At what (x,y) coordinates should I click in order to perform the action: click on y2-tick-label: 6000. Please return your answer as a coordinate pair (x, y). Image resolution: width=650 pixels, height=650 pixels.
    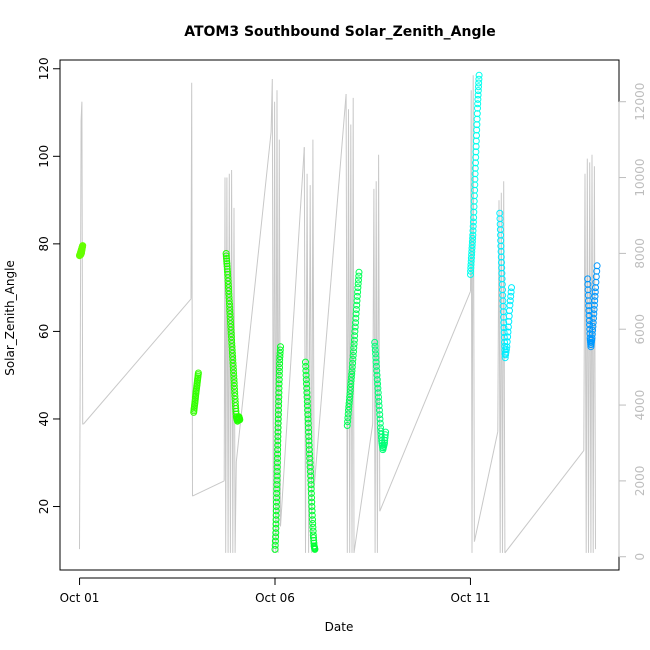
    Looking at the image, I should click on (640, 329).